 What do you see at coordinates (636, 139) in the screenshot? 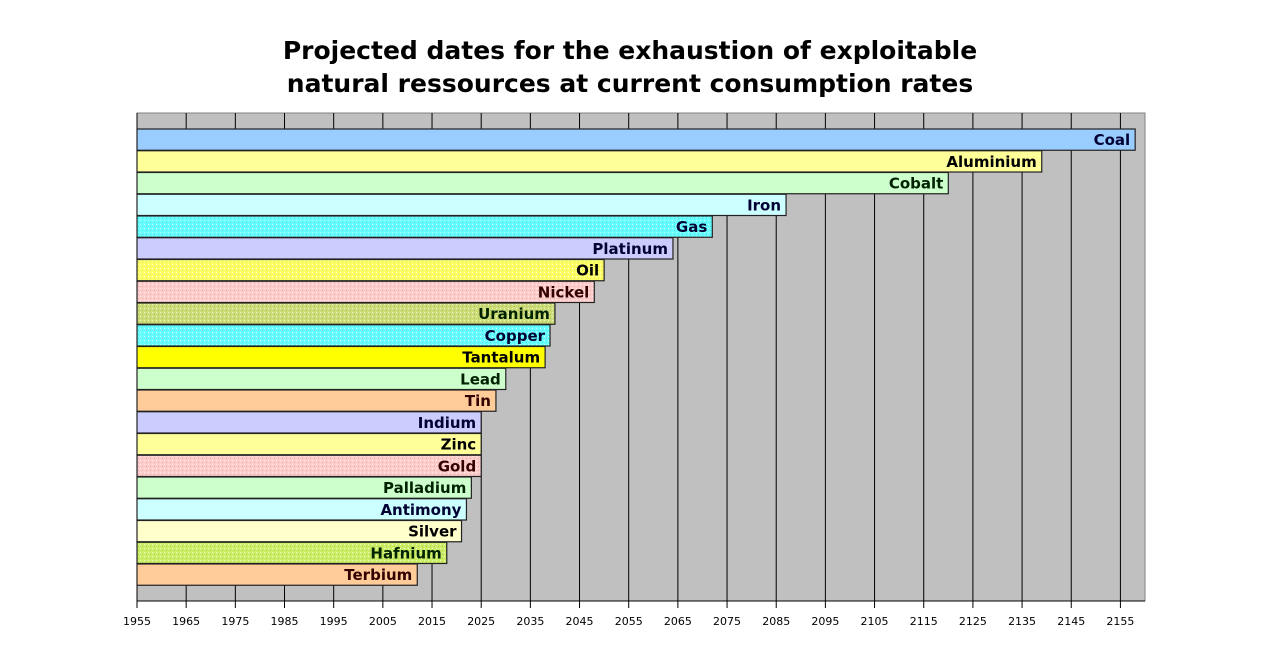
I see `bar-coal` at bounding box center [636, 139].